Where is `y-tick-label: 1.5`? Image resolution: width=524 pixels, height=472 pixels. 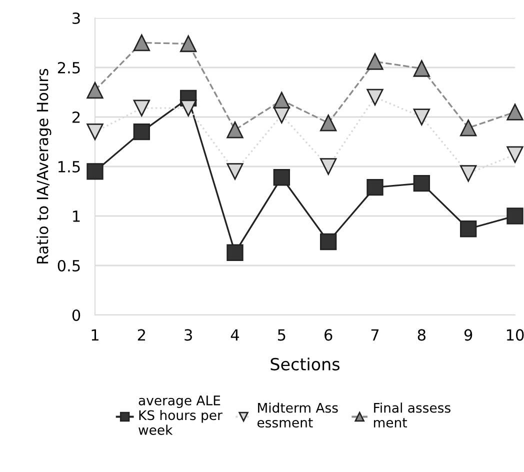
y-tick-label: 1.5 is located at coordinates (69, 167).